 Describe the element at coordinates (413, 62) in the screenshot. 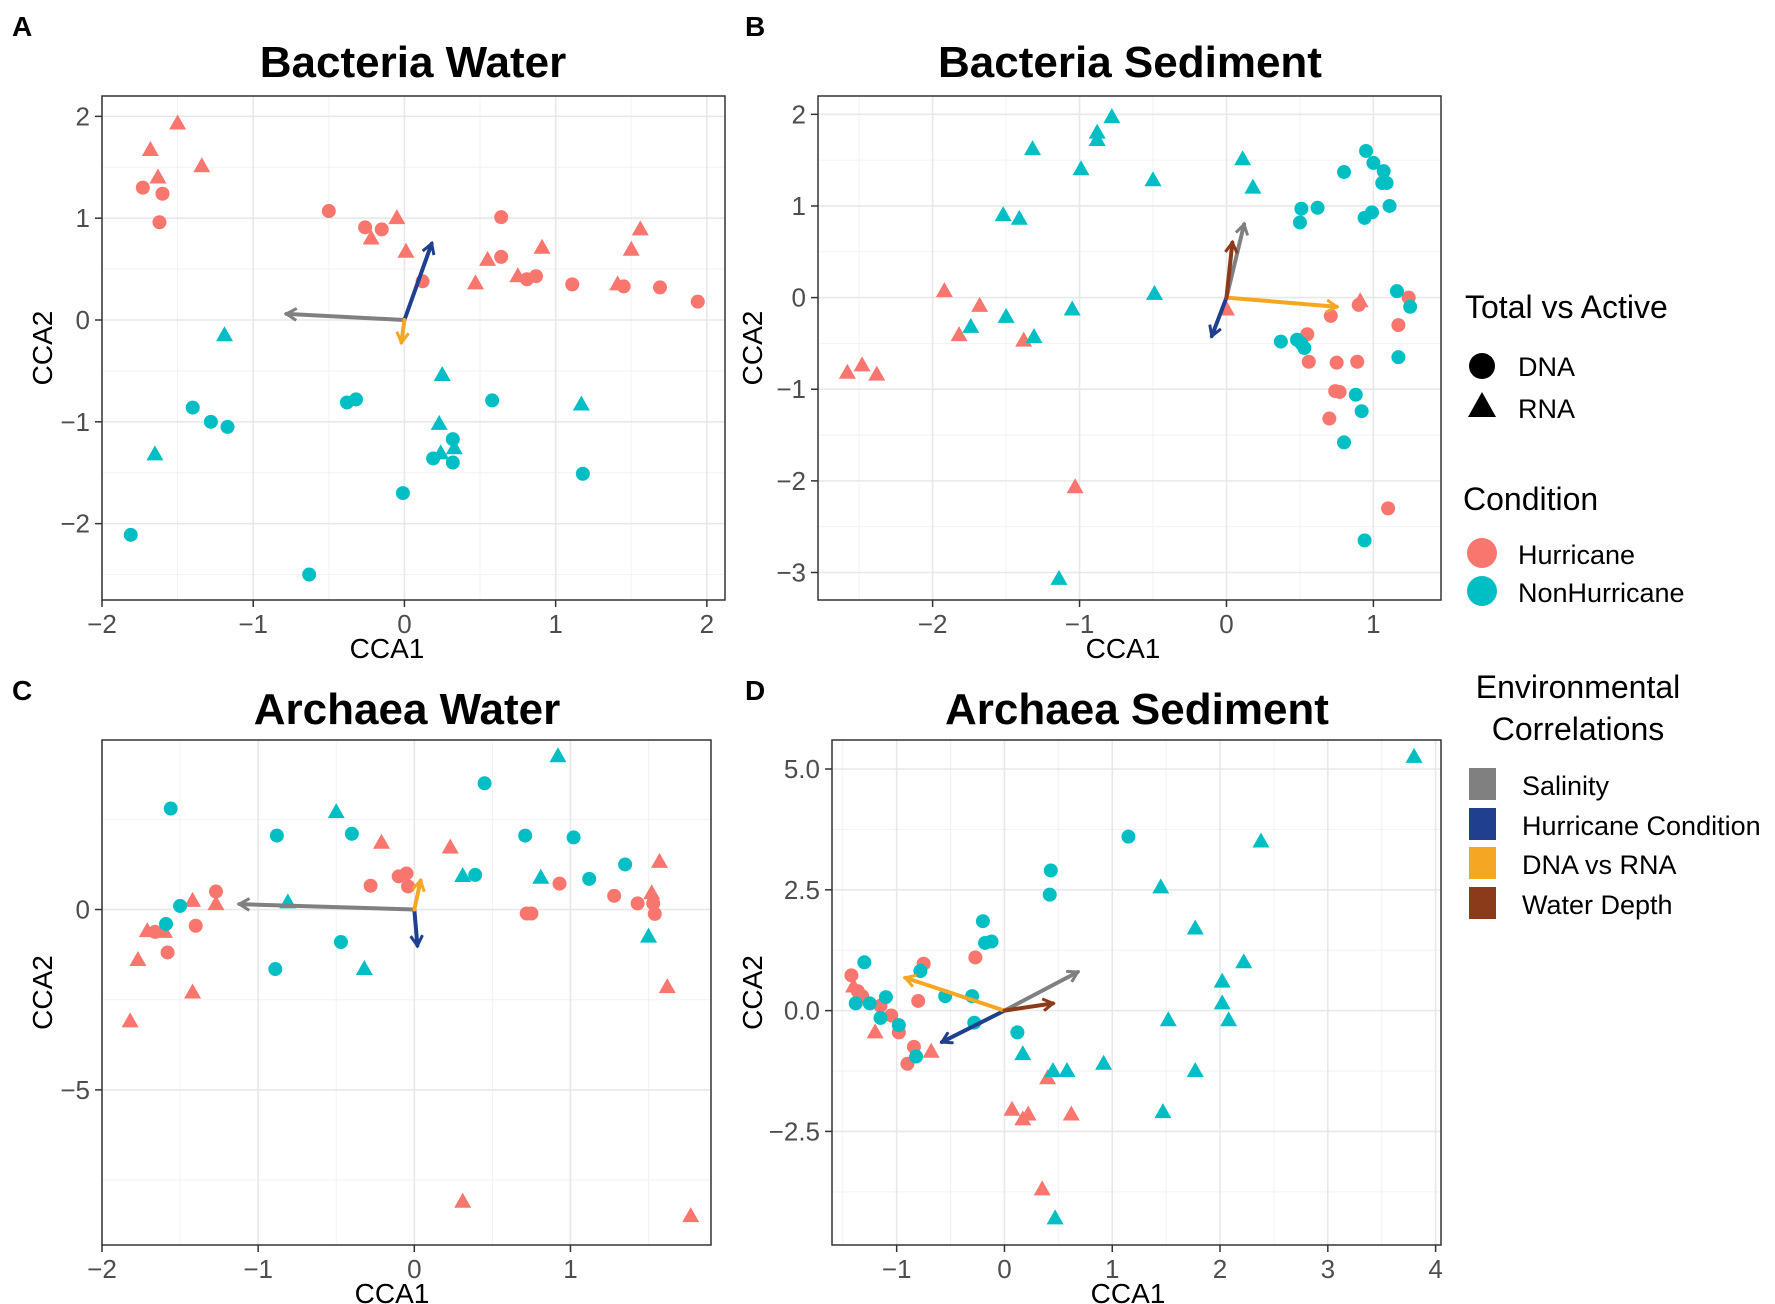

I see `chart-title: Bacteria Water` at that location.